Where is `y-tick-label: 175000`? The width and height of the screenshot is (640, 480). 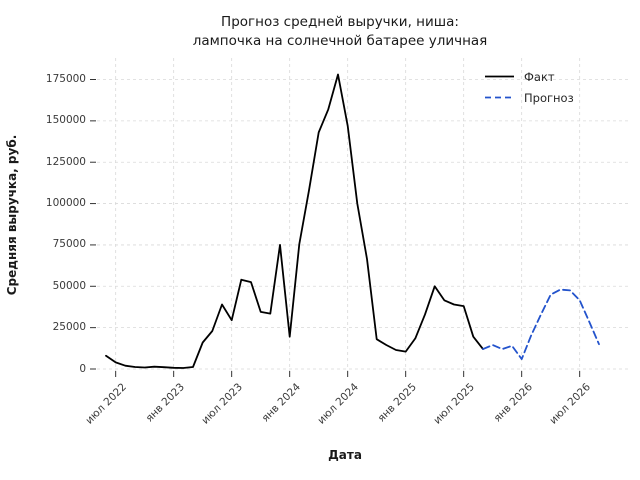
y-tick-label: 175000 is located at coordinates (65, 79).